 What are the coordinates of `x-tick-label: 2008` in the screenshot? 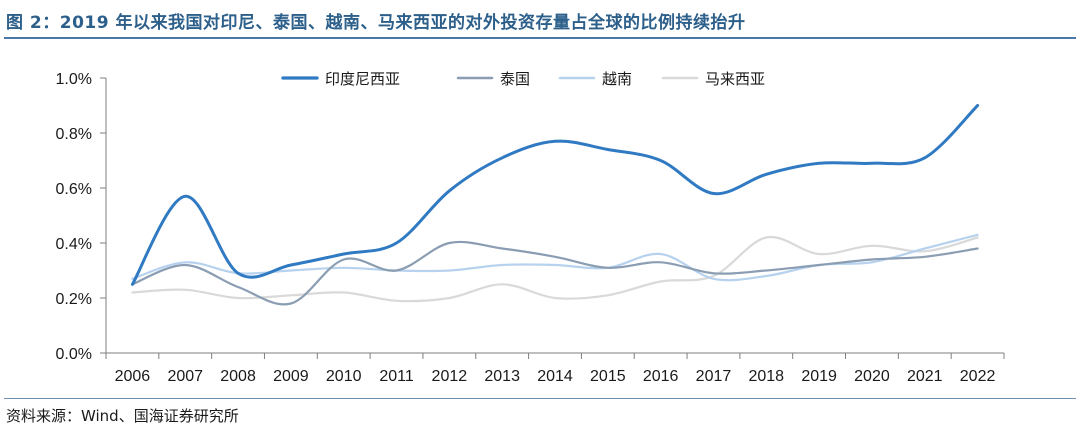 It's located at (238, 376).